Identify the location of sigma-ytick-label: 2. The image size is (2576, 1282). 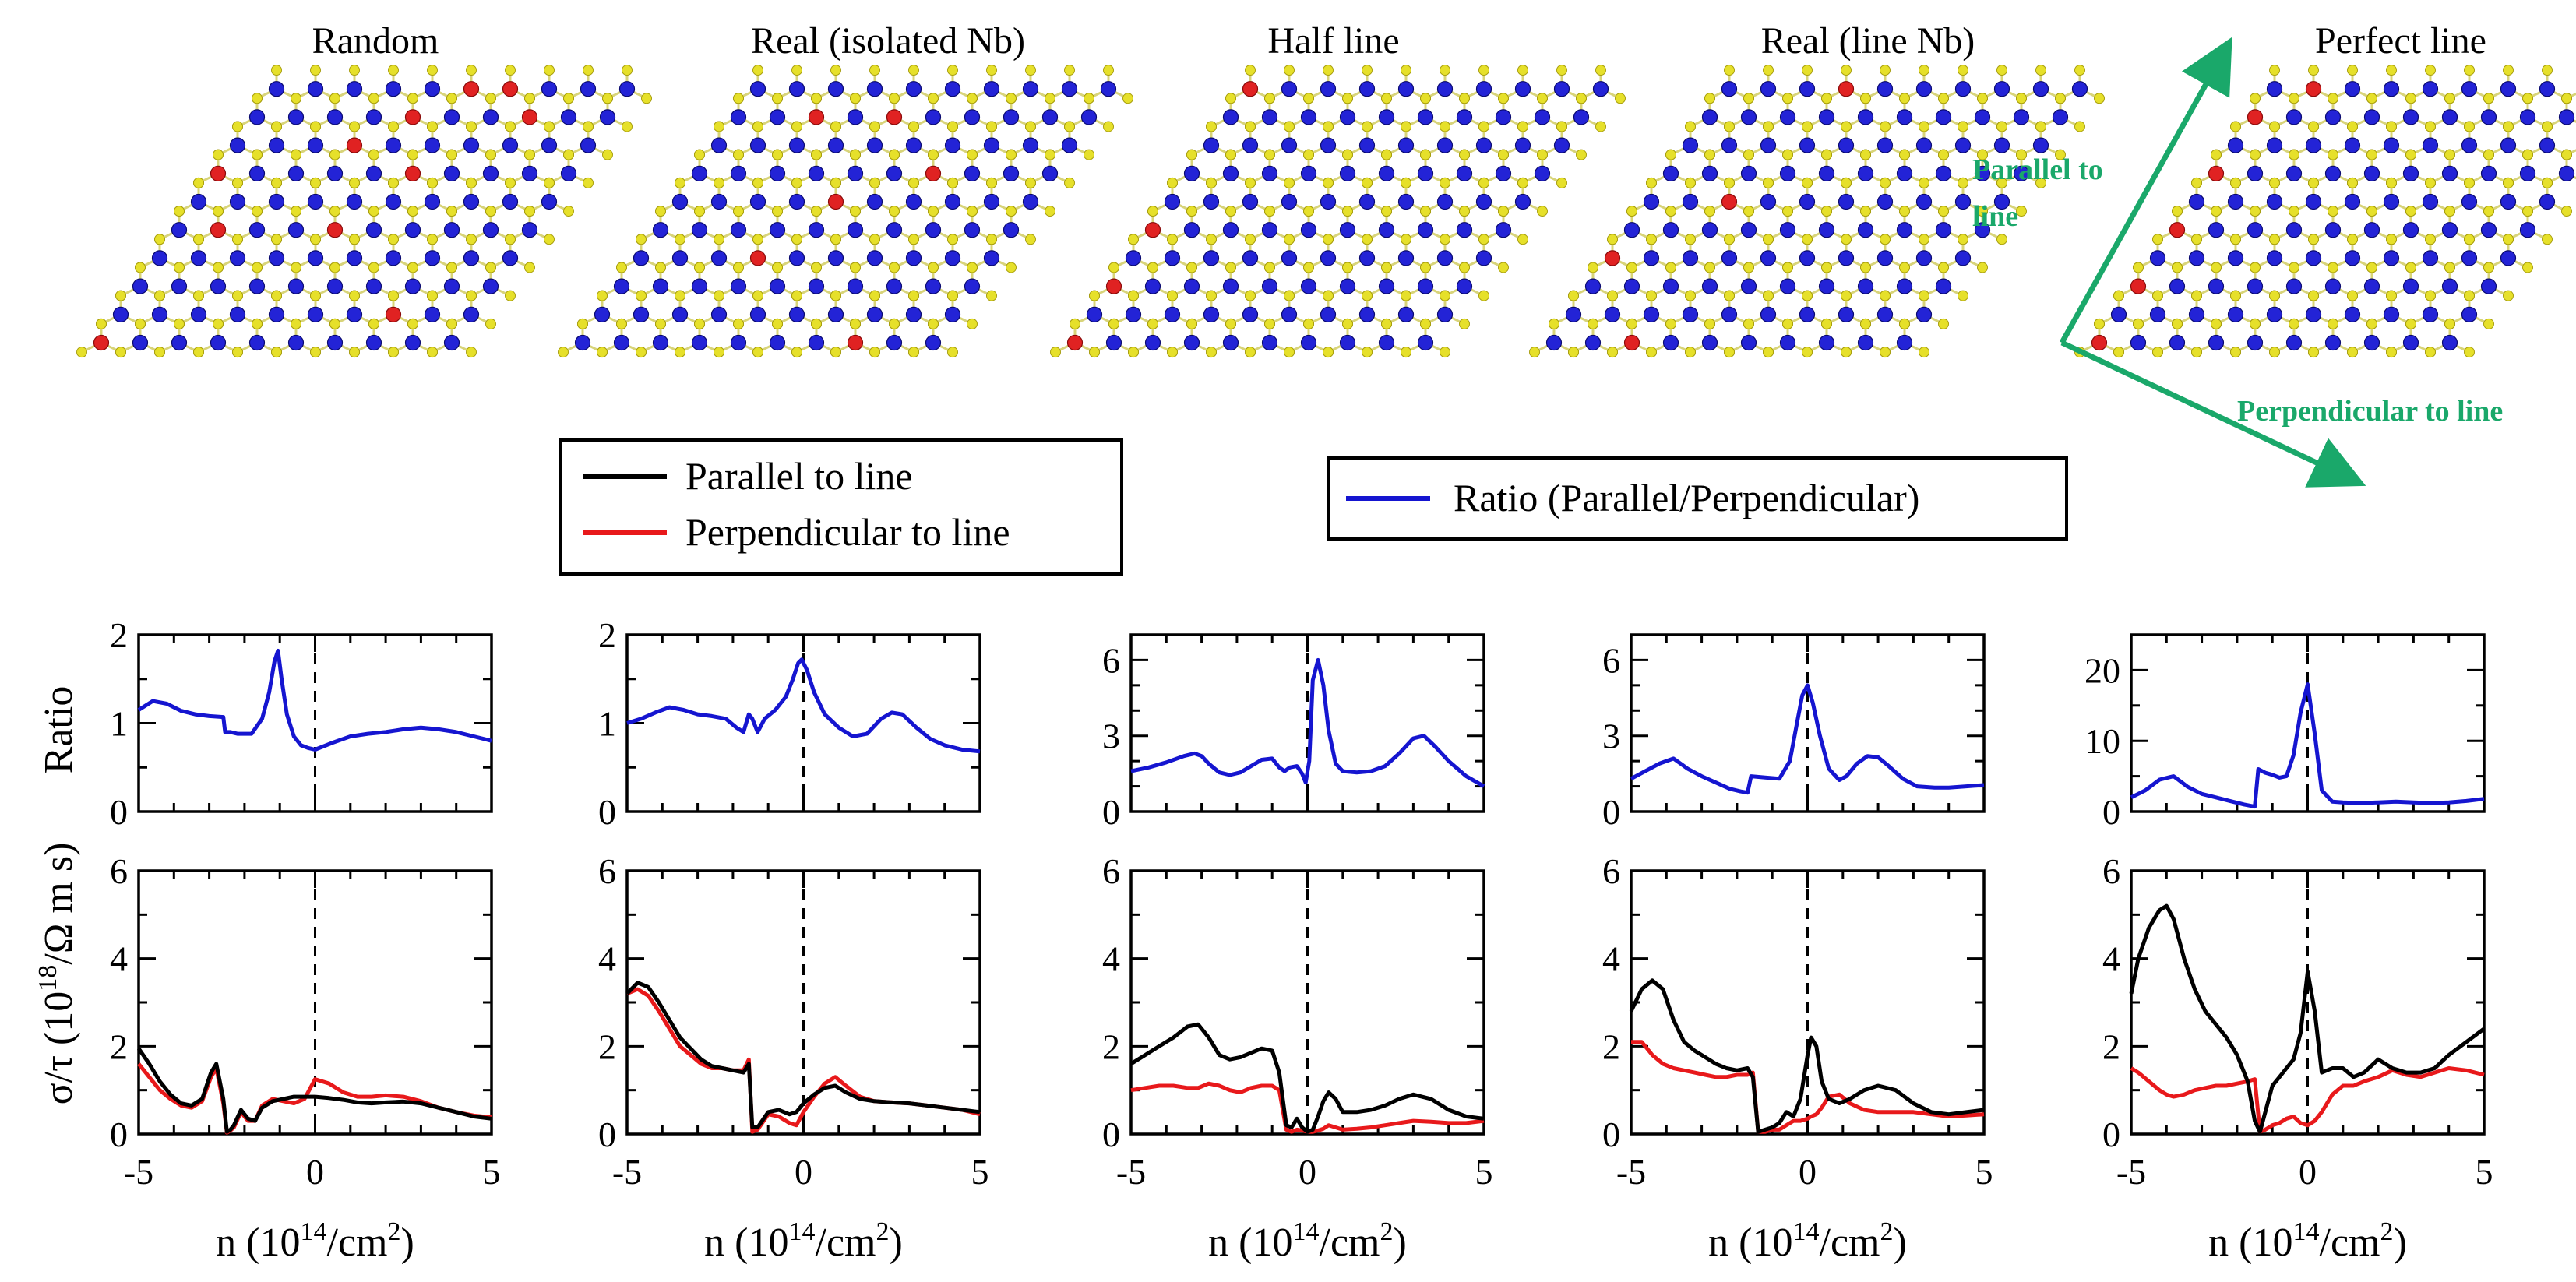
(2111, 1046).